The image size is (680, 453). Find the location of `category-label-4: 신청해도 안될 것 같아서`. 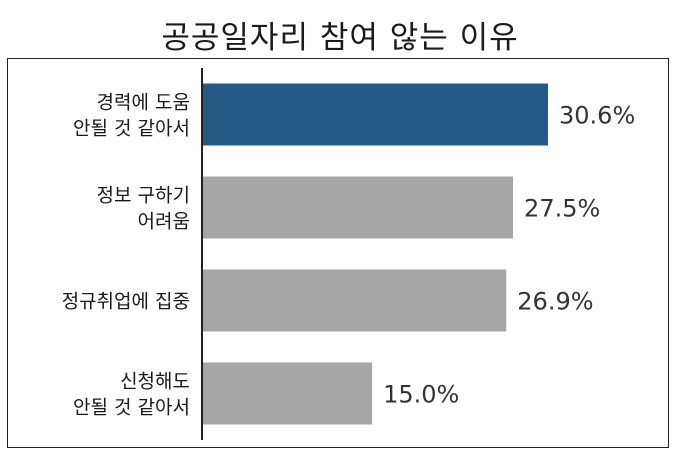

category-label-4: 신청해도 안될 것 같아서 is located at coordinates (131, 395).